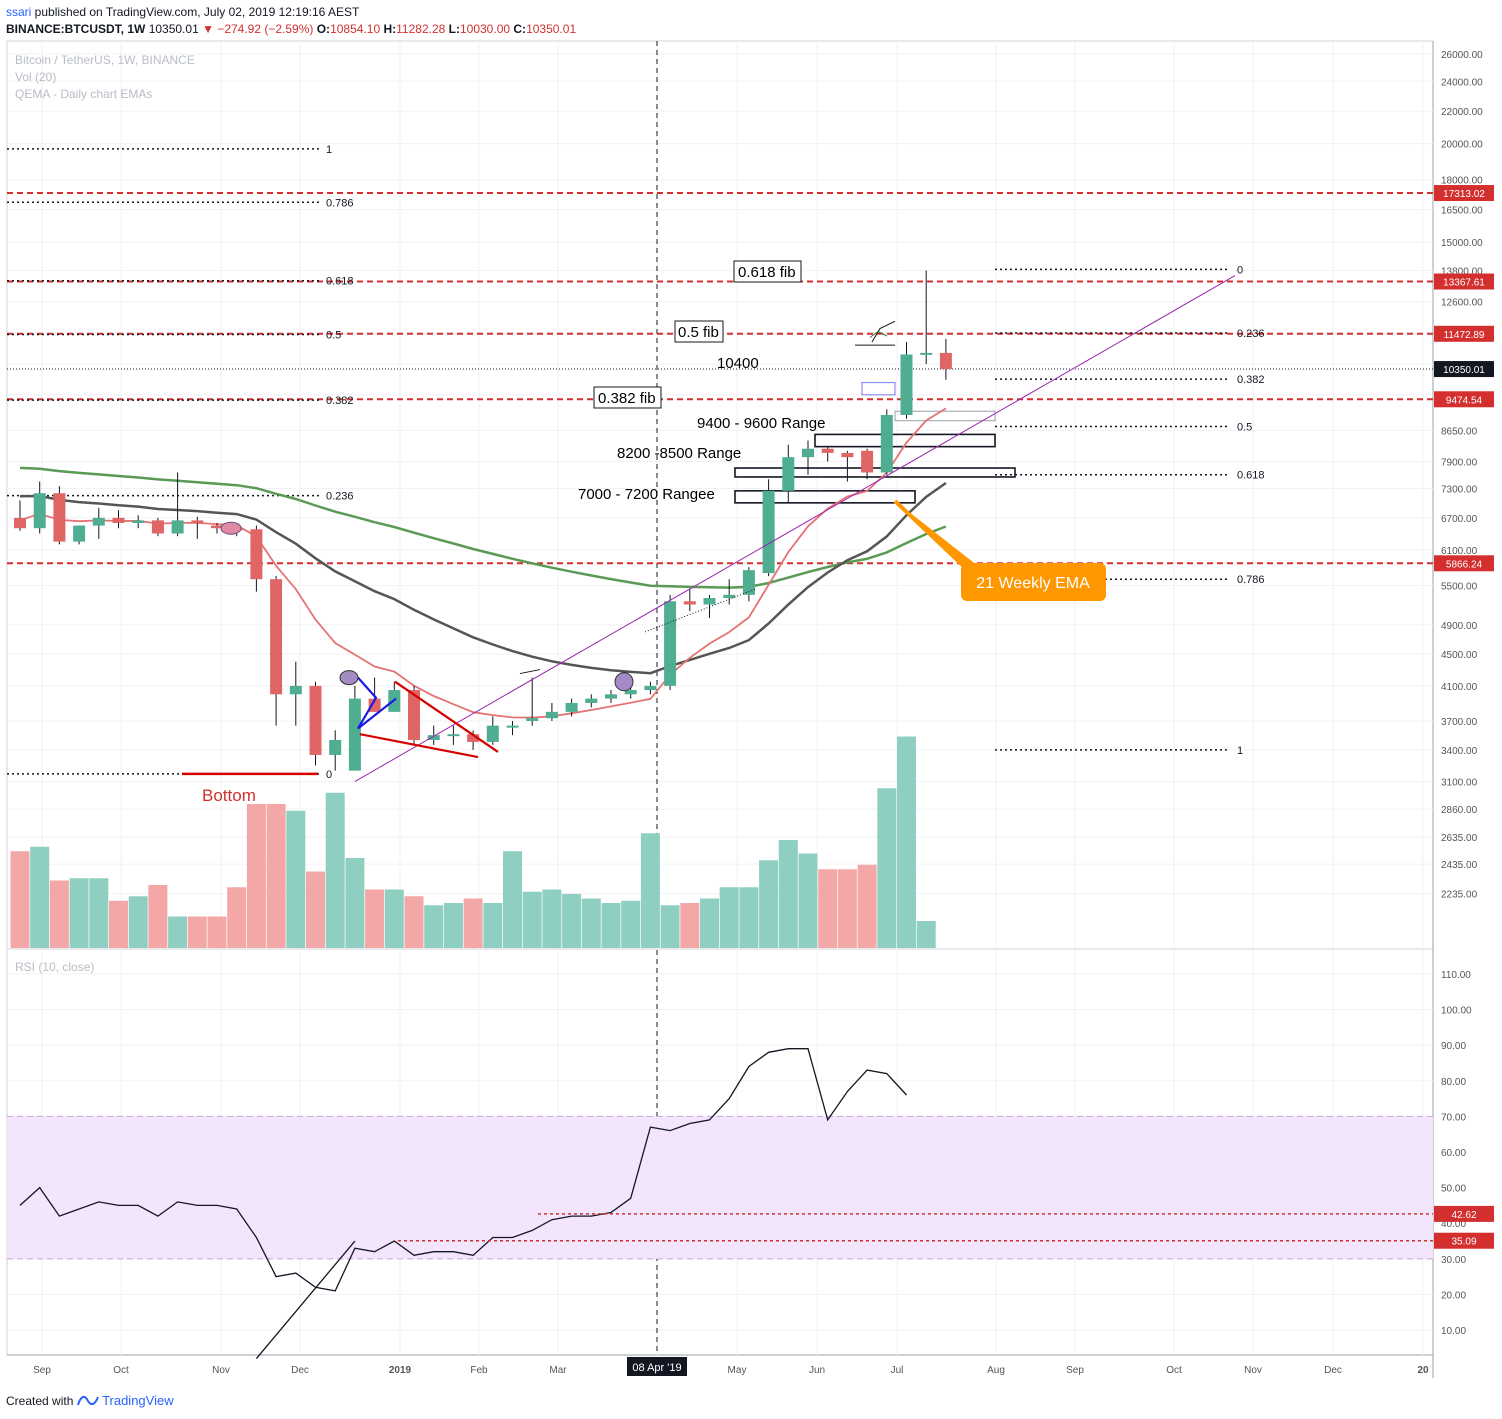 Image resolution: width=1502 pixels, height=1419 pixels. I want to click on fib-right-label: 0.786, so click(1251, 580).